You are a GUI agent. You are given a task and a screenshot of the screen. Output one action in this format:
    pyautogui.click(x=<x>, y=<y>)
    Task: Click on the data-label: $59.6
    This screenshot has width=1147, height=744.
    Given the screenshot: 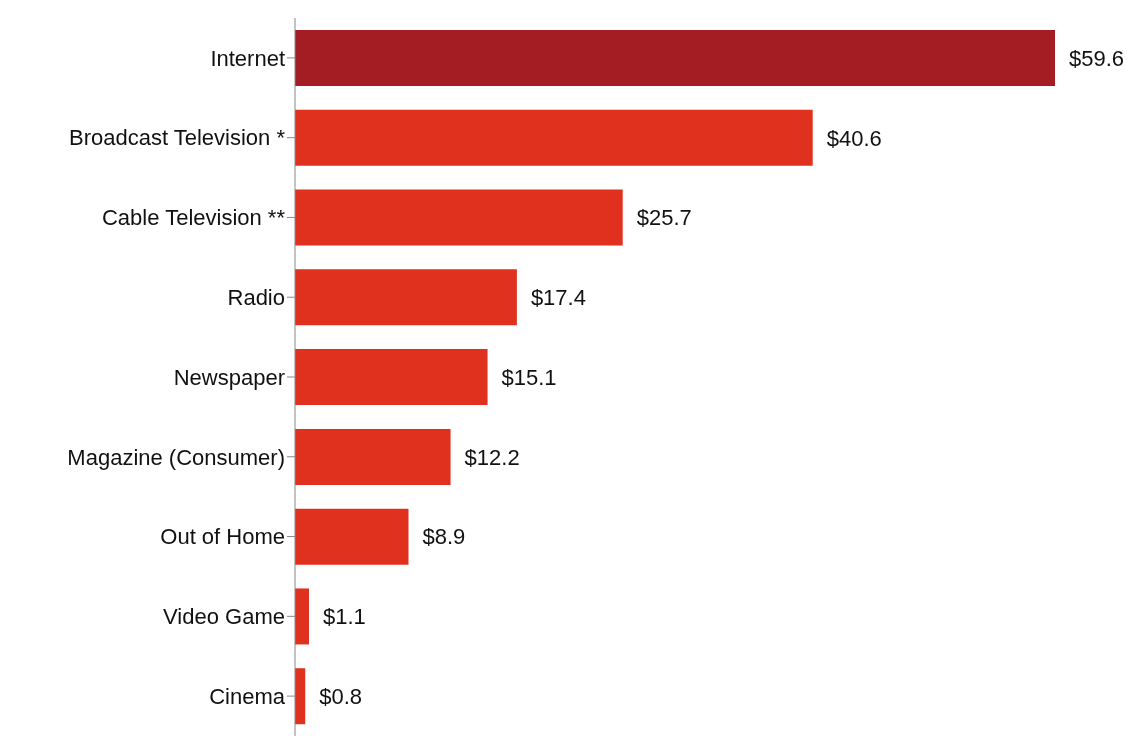 What is the action you would take?
    pyautogui.click(x=1097, y=58)
    